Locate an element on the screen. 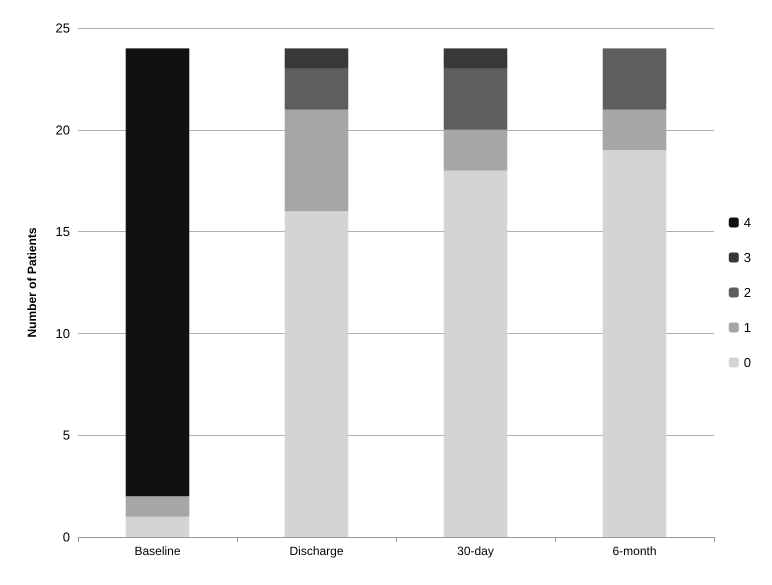 The height and width of the screenshot is (585, 772). y-tick-label: 20 is located at coordinates (63, 130).